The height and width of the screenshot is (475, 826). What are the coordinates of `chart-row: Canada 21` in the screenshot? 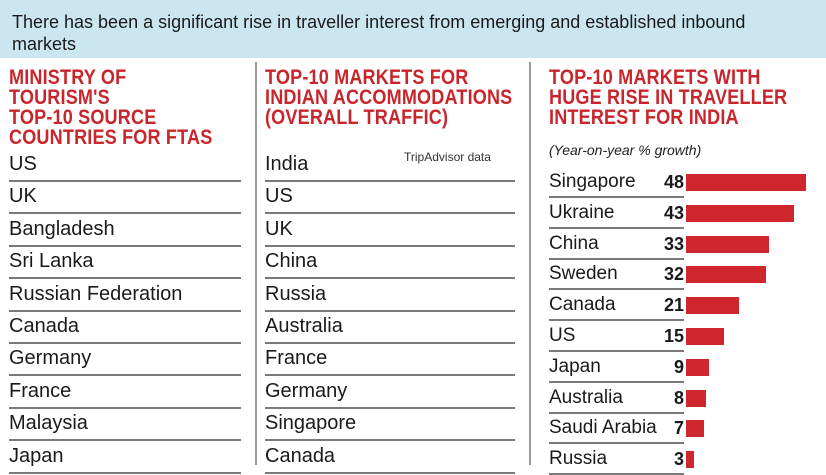 It's located at (616, 306).